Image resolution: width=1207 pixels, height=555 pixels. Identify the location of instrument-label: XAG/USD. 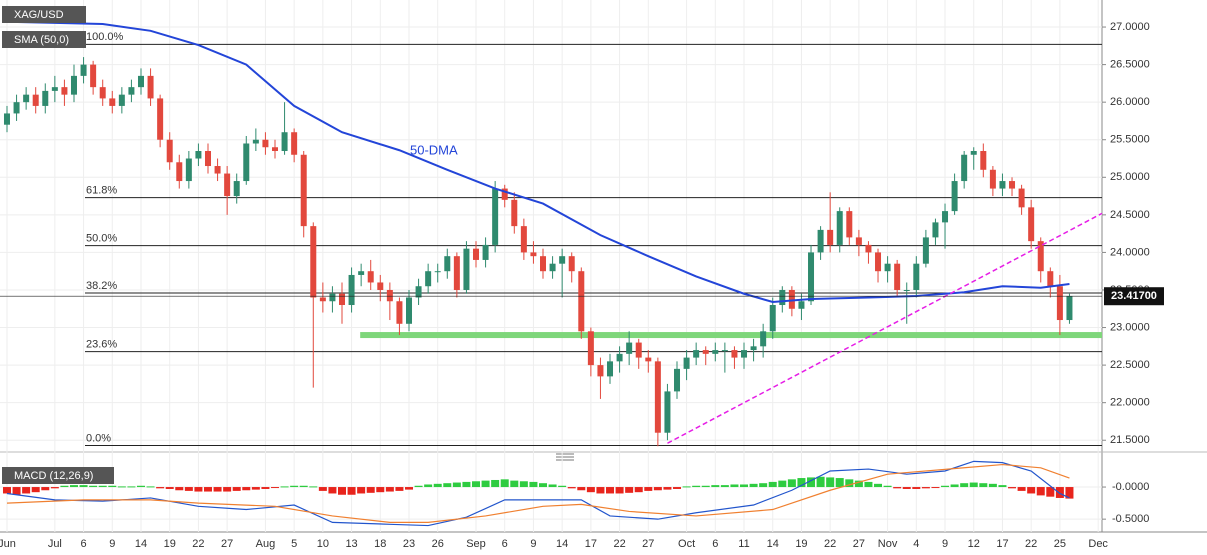
(39, 15).